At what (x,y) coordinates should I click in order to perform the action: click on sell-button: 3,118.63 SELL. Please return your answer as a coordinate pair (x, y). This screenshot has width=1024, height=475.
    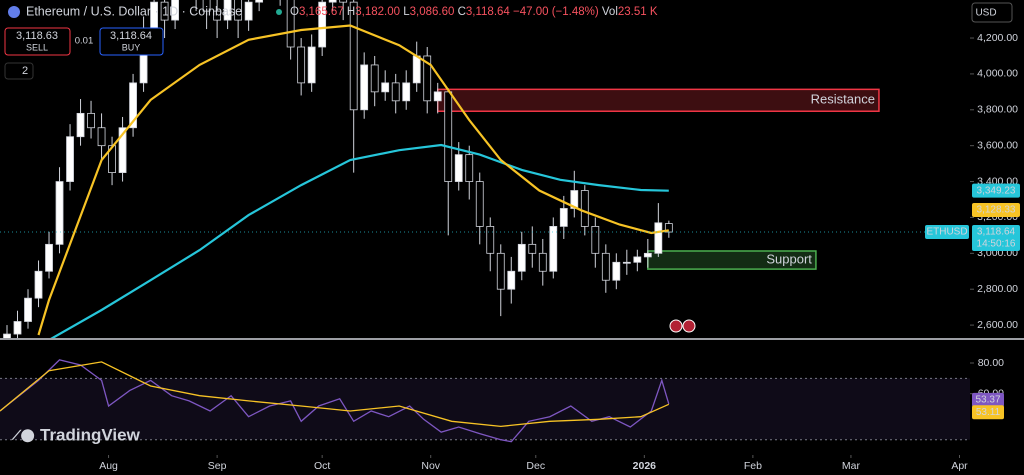
    Looking at the image, I should click on (37, 41).